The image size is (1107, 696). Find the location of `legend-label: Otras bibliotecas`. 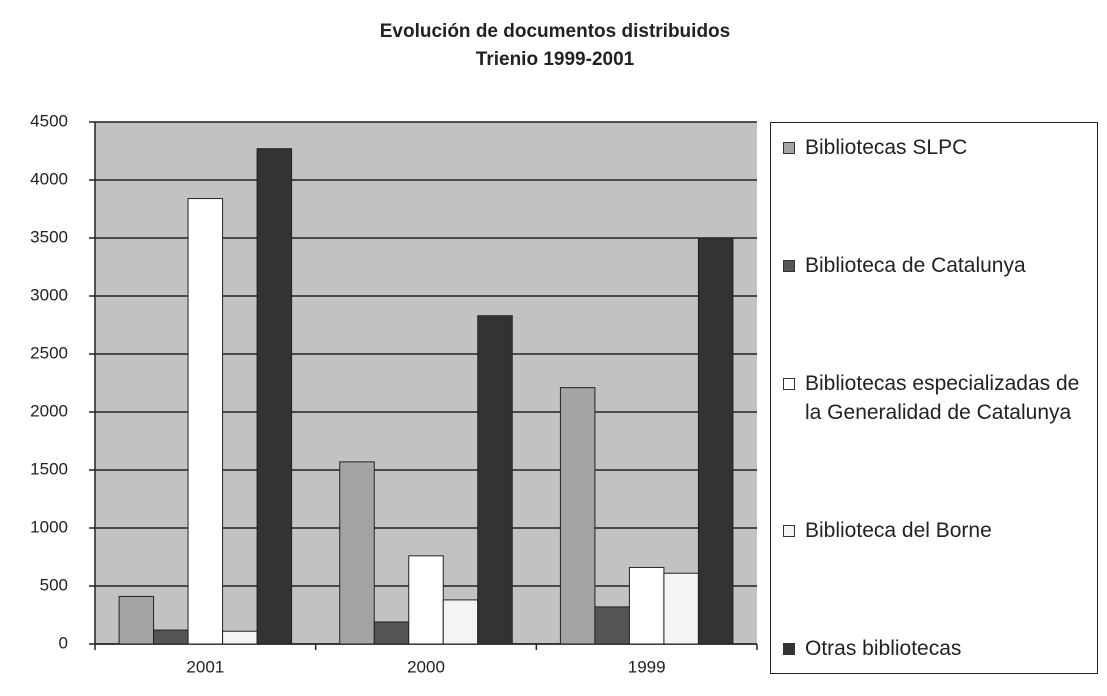

legend-label: Otras bibliotecas is located at coordinates (883, 648).